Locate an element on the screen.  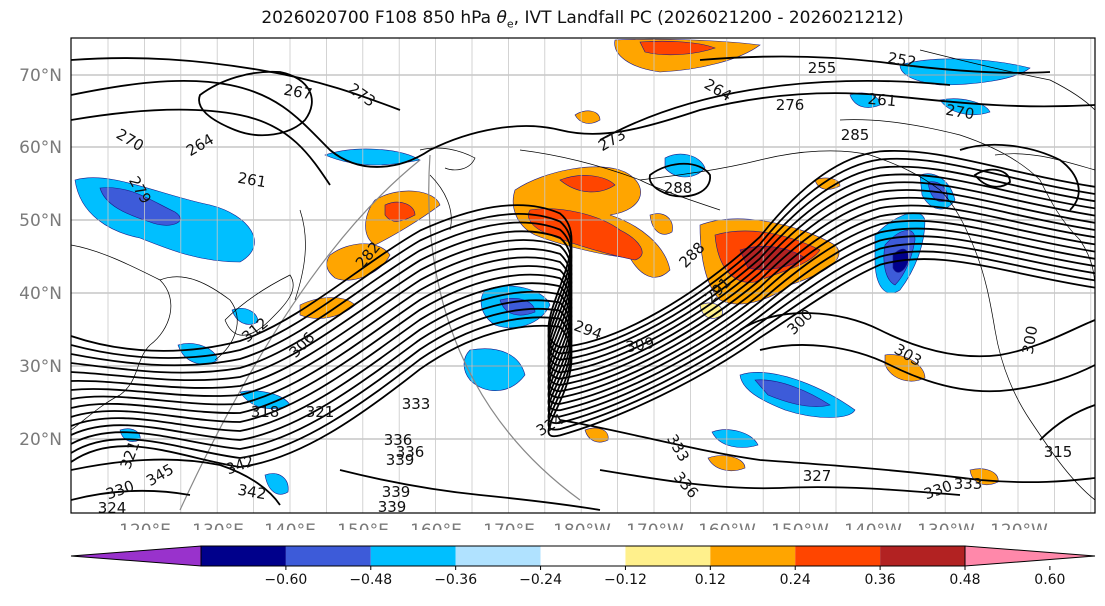
contour-label-text: 255 is located at coordinates (822, 68).